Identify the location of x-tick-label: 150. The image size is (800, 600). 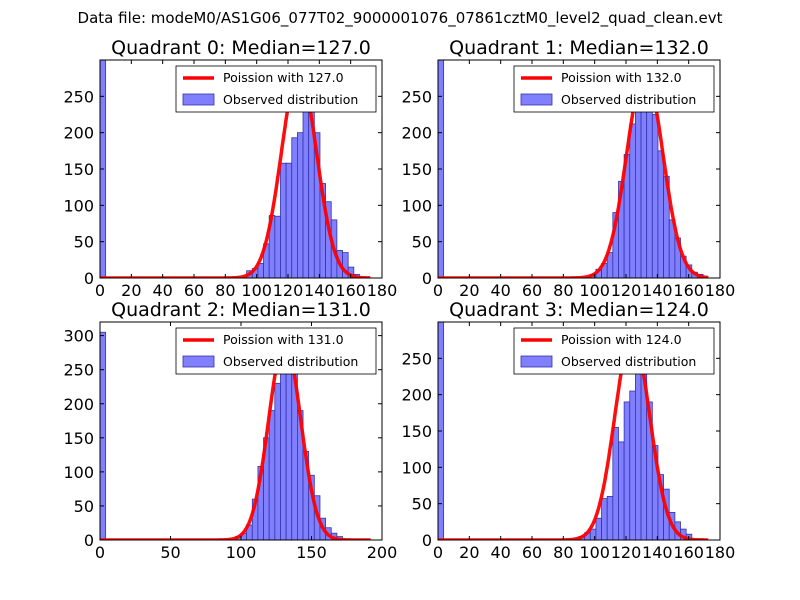
(311, 552).